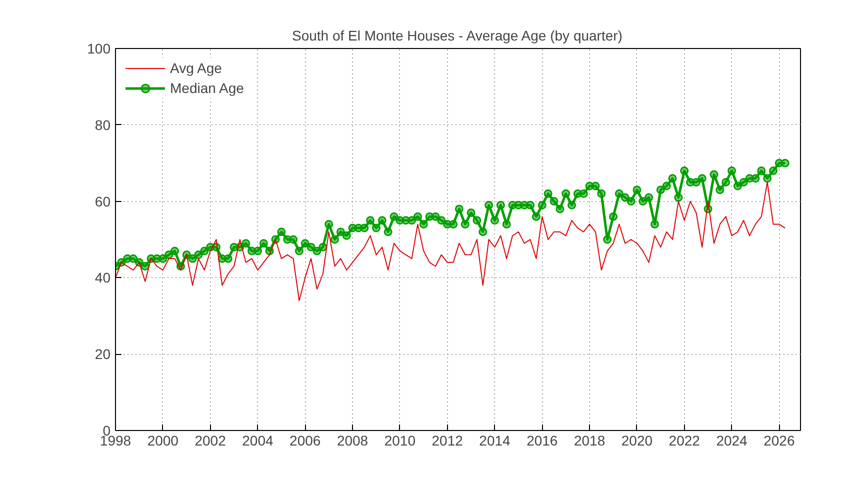 This screenshot has height=480, width=844. I want to click on x-tick-label: 2026, so click(779, 440).